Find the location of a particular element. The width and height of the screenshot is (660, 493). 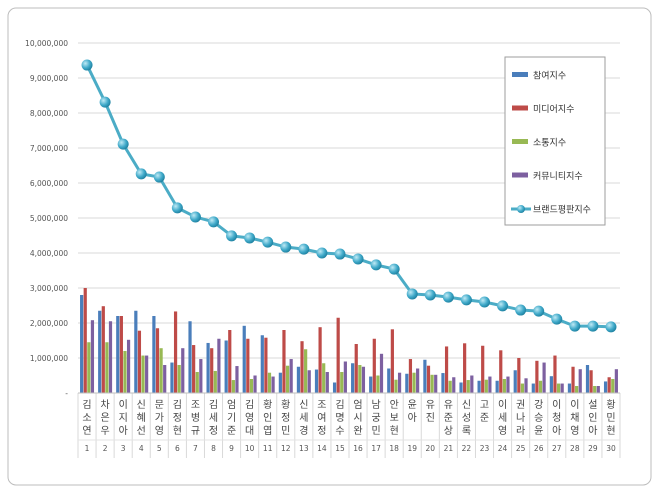

rank-label: 22 is located at coordinates (467, 448).